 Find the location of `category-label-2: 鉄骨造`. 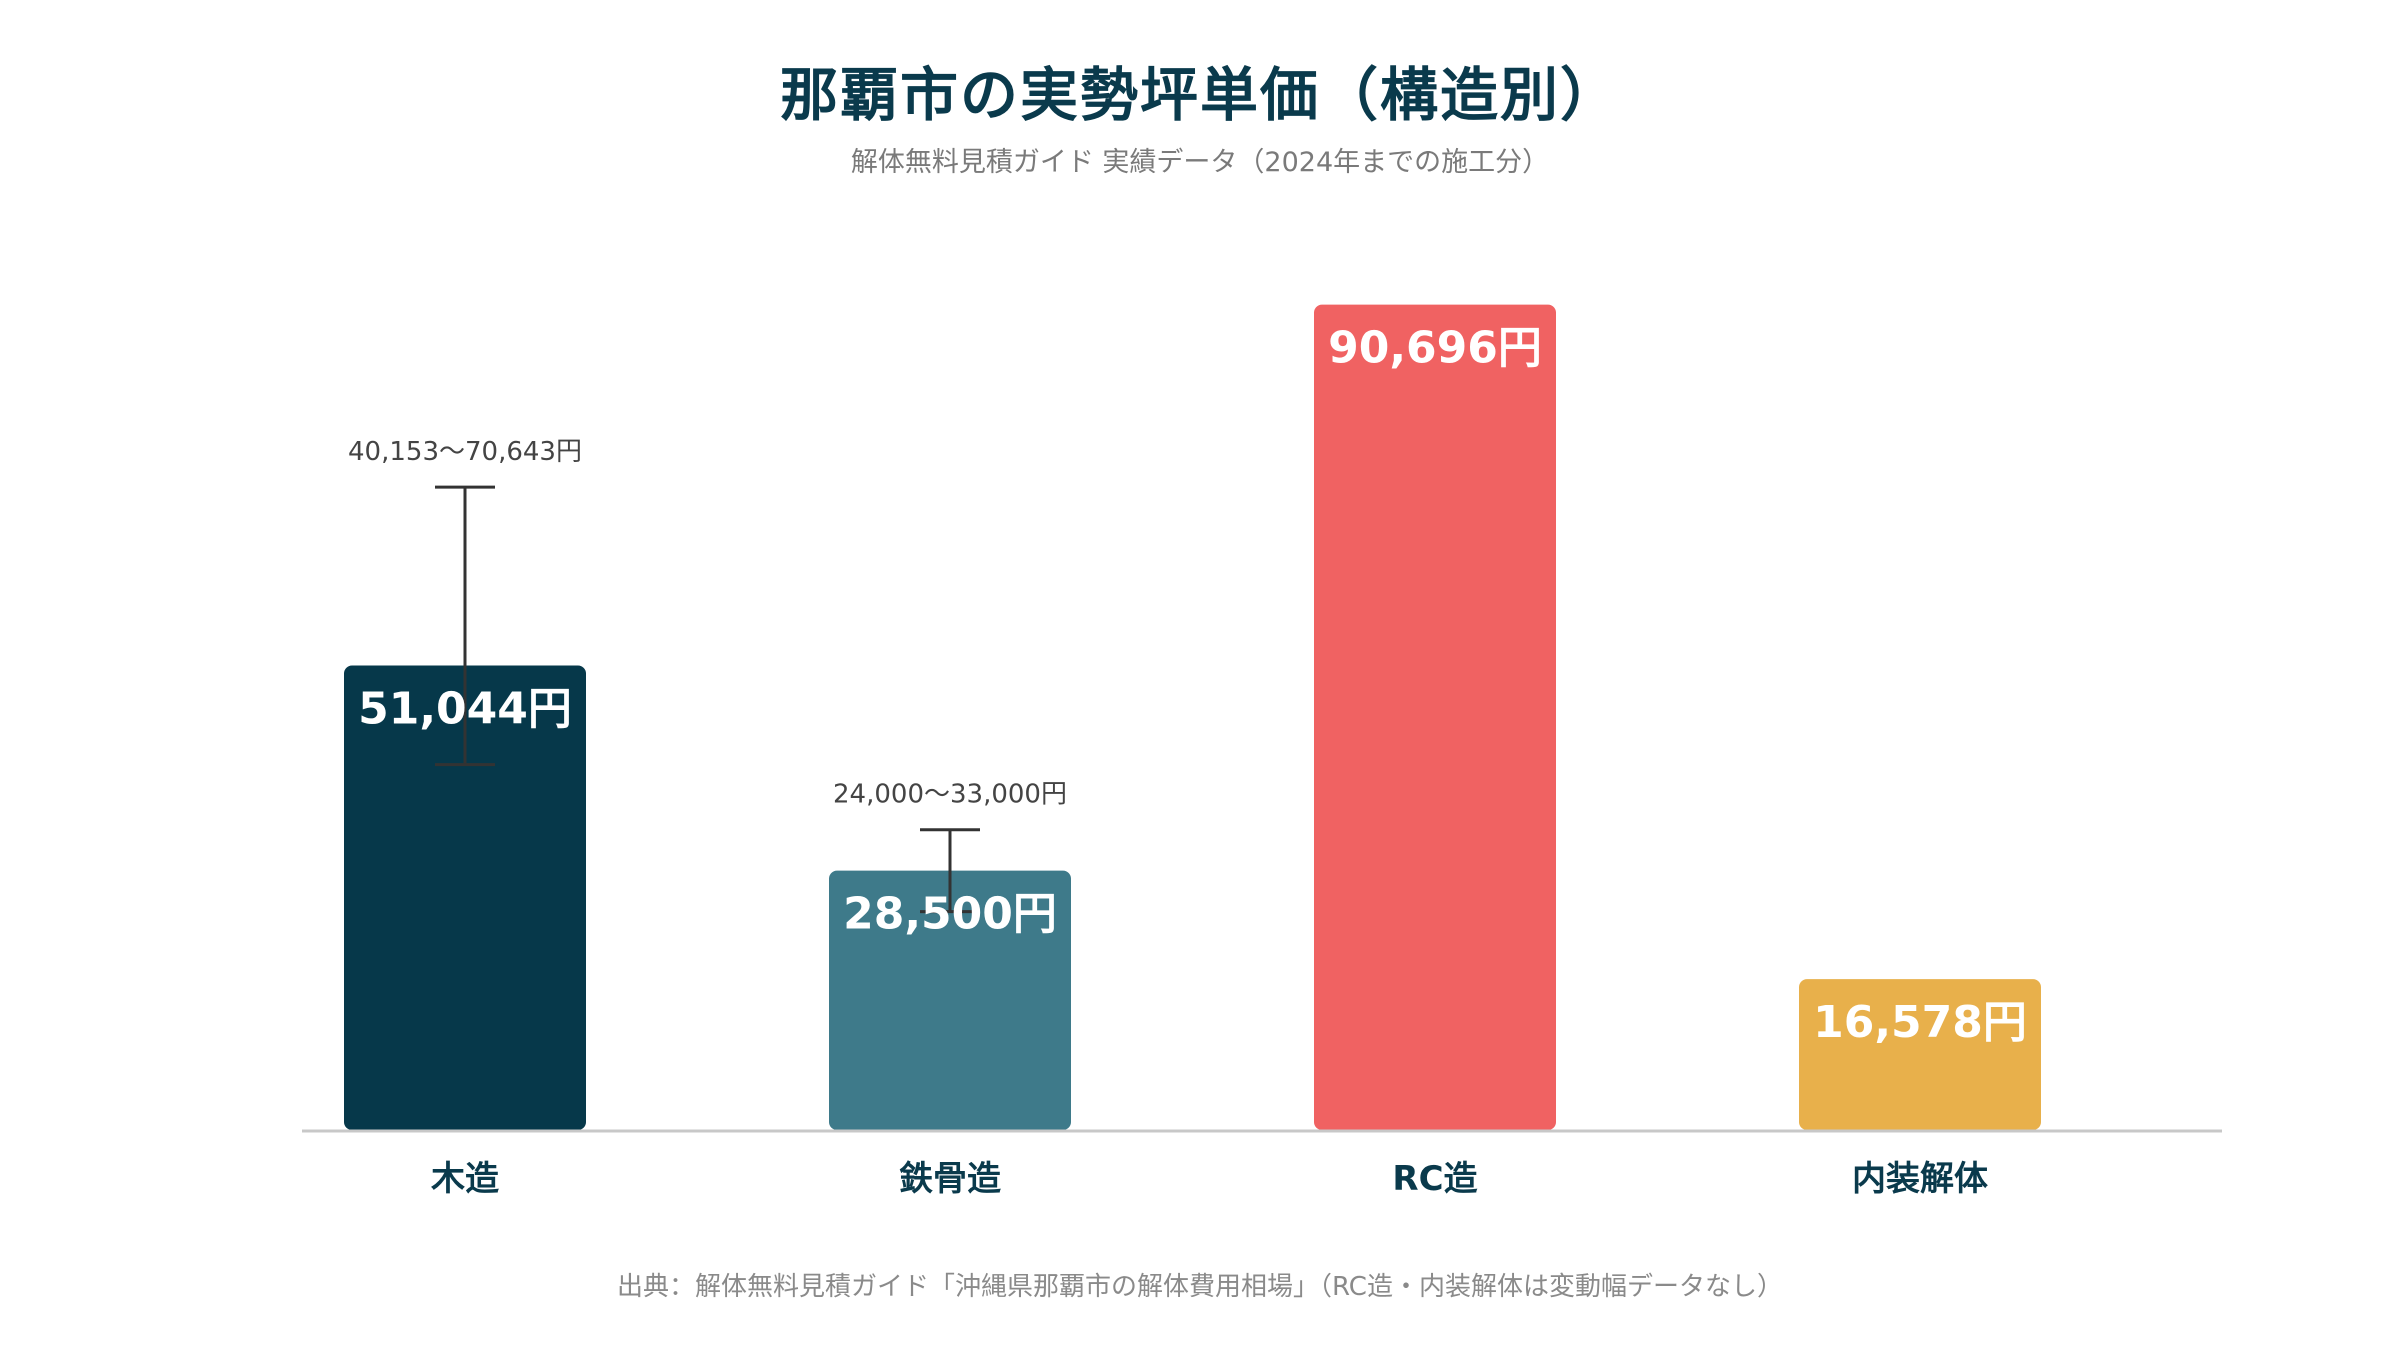

category-label-2: 鉄骨造 is located at coordinates (950, 1179).